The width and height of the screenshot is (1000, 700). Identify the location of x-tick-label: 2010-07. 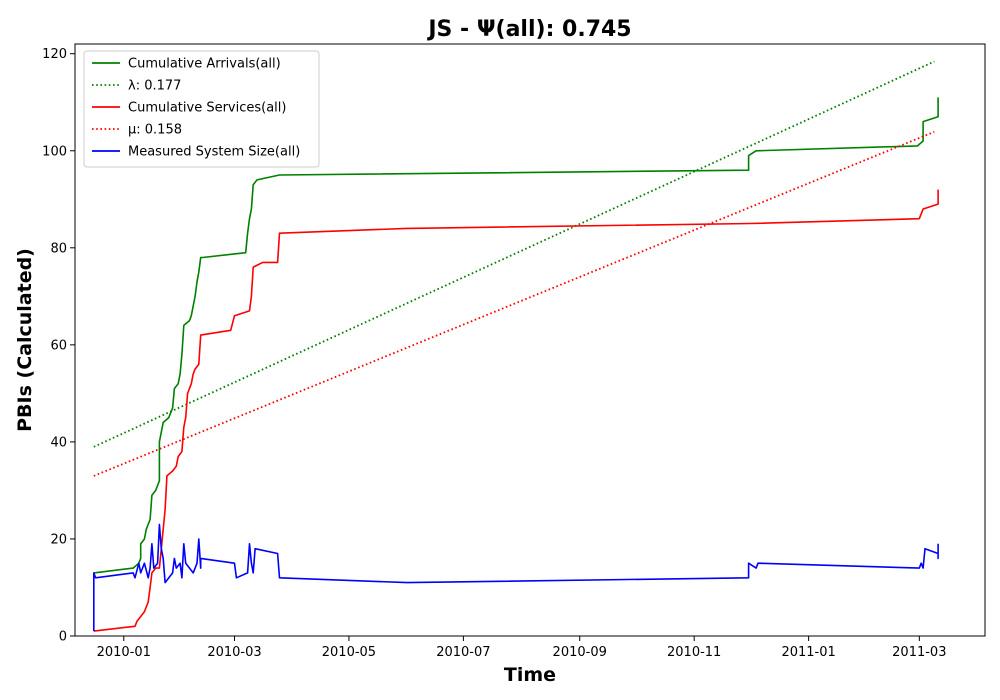
(463, 652).